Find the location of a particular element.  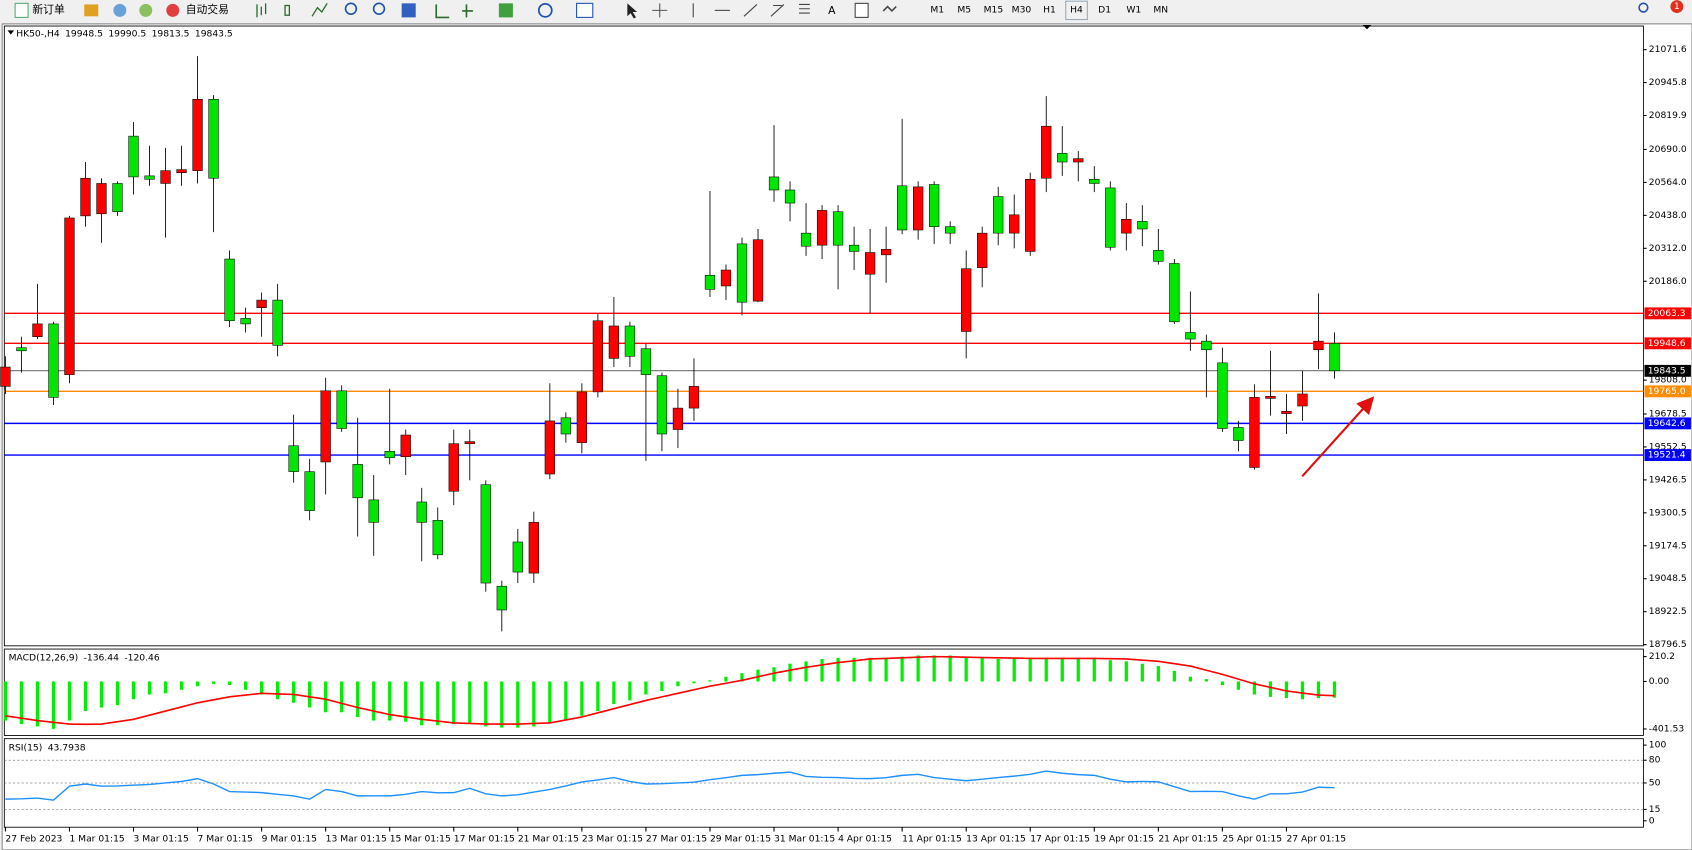

timeframe-button: M15 is located at coordinates (994, 9).